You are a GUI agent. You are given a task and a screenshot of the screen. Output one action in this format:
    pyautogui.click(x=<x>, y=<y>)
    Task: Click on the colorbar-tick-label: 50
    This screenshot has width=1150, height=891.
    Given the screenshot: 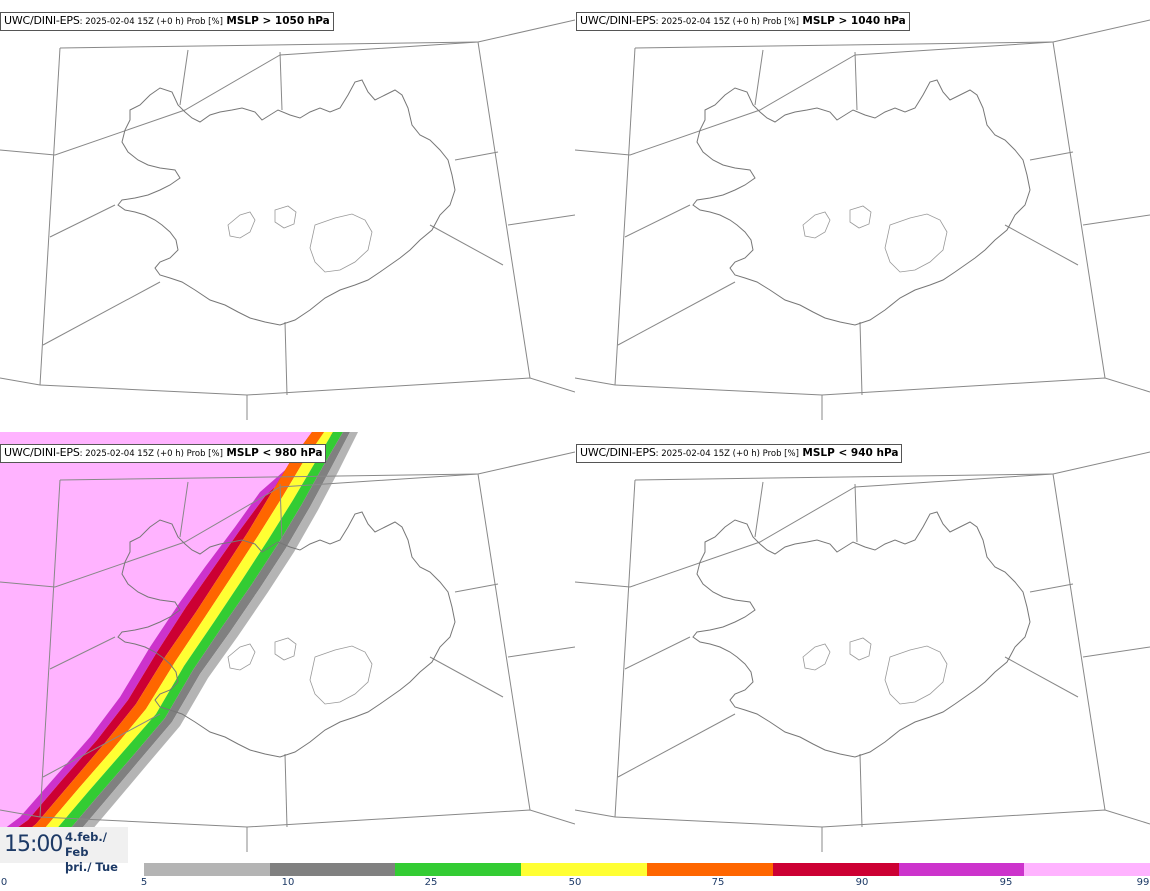 What is the action you would take?
    pyautogui.click(x=575, y=882)
    